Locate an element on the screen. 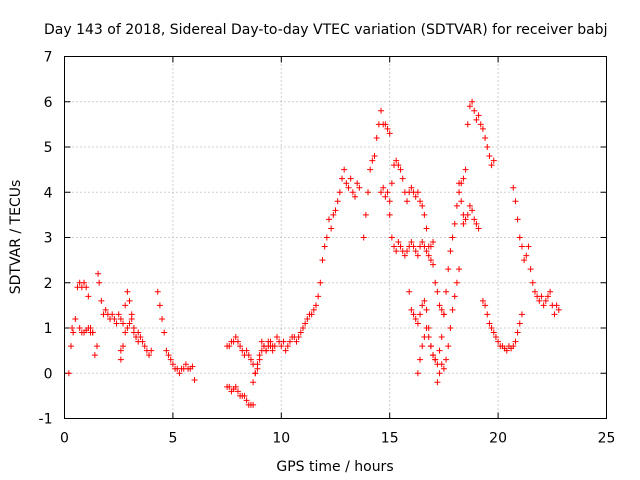 The height and width of the screenshot is (480, 640). x-axis-label: GPS time / hours is located at coordinates (334, 467).